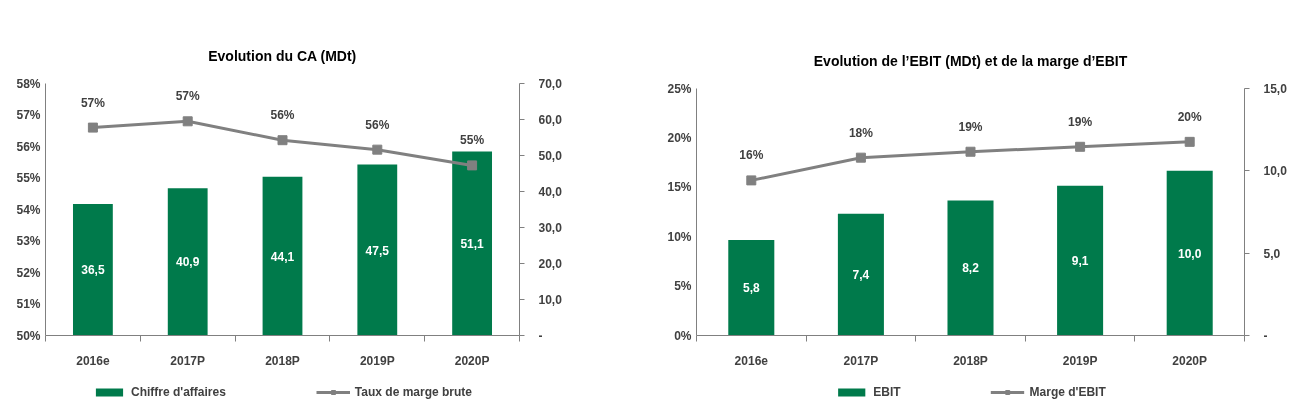  I want to click on data-label: 55%, so click(472, 140).